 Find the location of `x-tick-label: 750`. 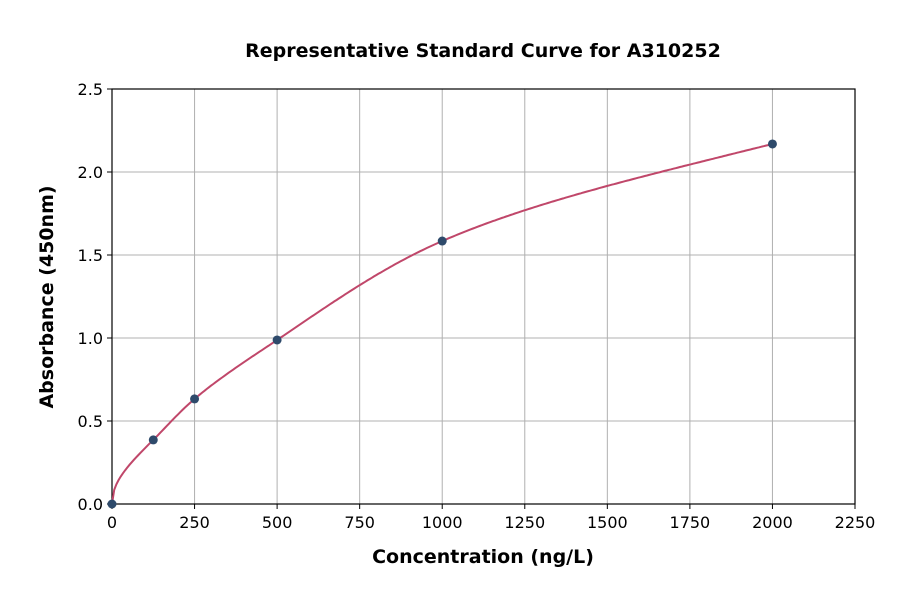

x-tick-label: 750 is located at coordinates (359, 522).